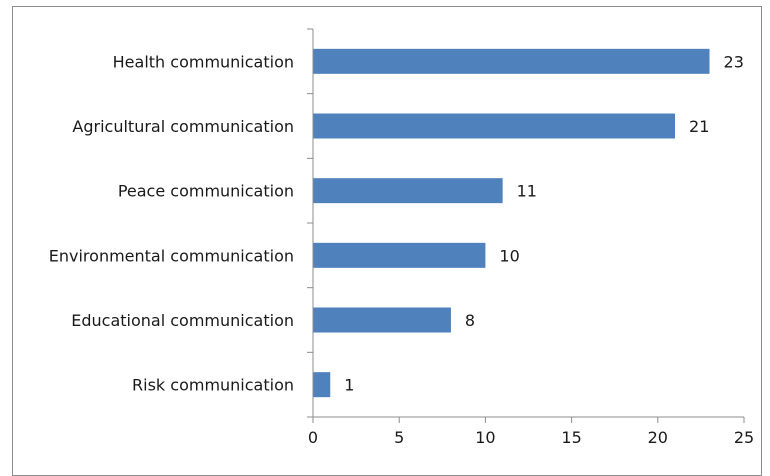 The width and height of the screenshot is (770, 476). I want to click on category-label: Peace communication, so click(206, 191).